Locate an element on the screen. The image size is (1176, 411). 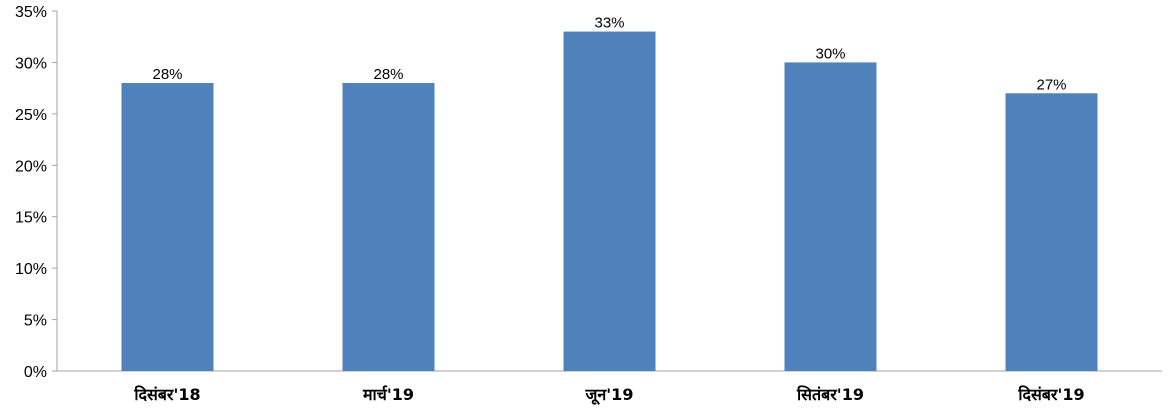
data-label: 27% is located at coordinates (1051, 84).